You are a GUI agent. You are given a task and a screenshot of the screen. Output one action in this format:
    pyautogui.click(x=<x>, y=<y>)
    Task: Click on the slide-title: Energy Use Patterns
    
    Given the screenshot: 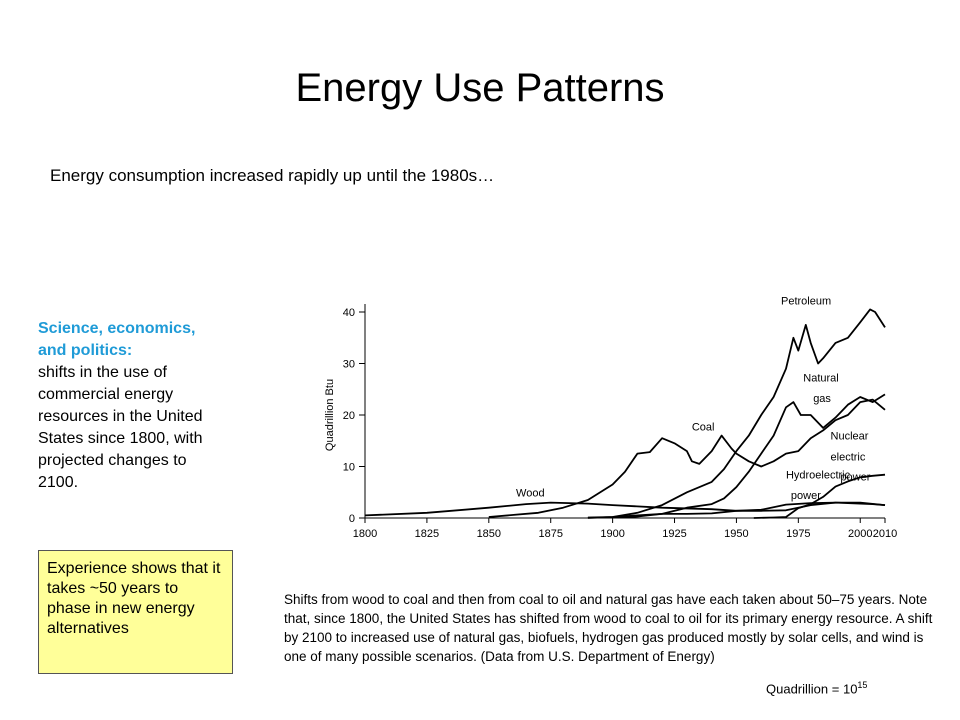 What is the action you would take?
    pyautogui.click(x=480, y=88)
    